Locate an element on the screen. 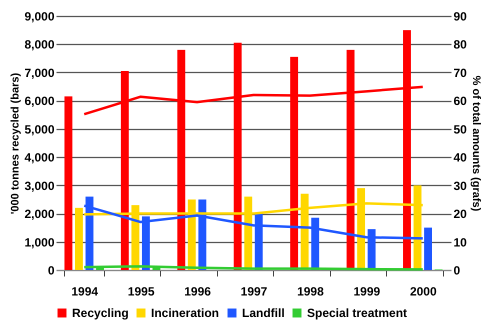 The width and height of the screenshot is (490, 323). legend-label: Recycling is located at coordinates (100, 313).